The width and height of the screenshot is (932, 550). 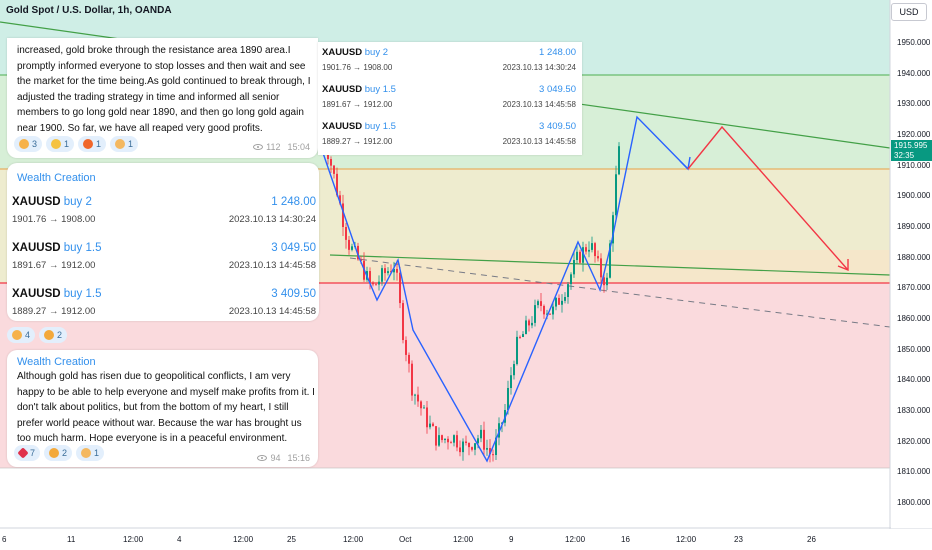 What do you see at coordinates (909, 12) in the screenshot?
I see `currency-button: USD` at bounding box center [909, 12].